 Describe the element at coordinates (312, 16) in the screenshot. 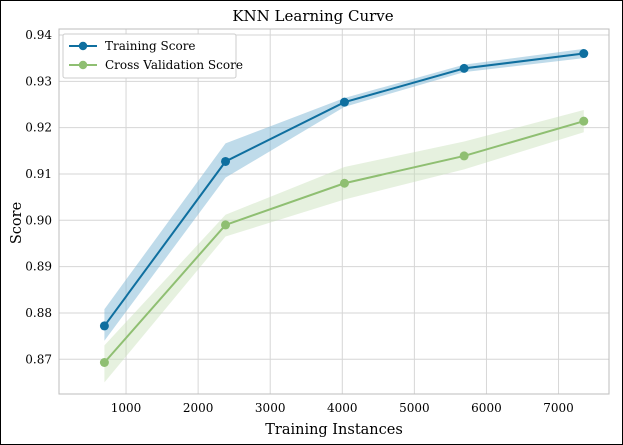

I see `chart-title: KNN Learning Curve` at that location.